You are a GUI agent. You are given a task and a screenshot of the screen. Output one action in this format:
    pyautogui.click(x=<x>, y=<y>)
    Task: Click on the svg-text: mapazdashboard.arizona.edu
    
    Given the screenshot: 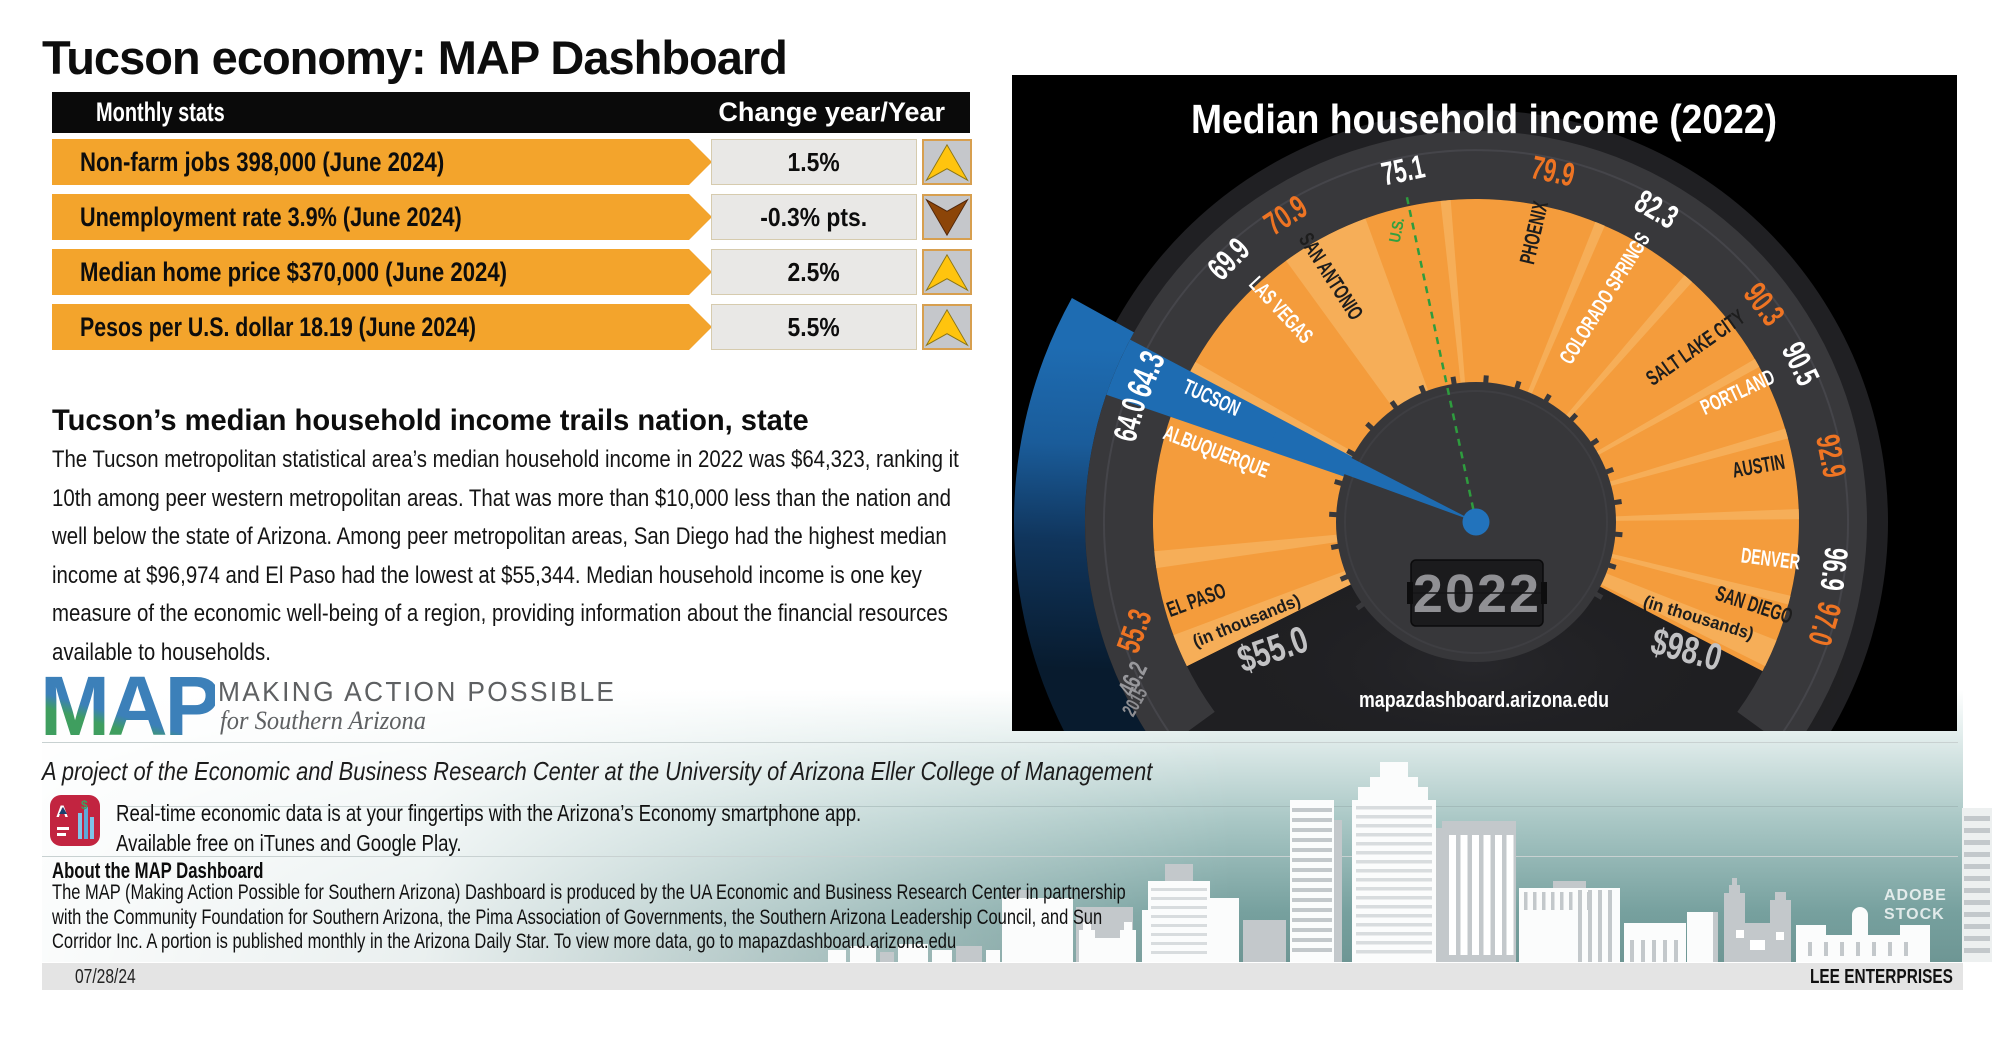 What is the action you would take?
    pyautogui.click(x=1484, y=699)
    